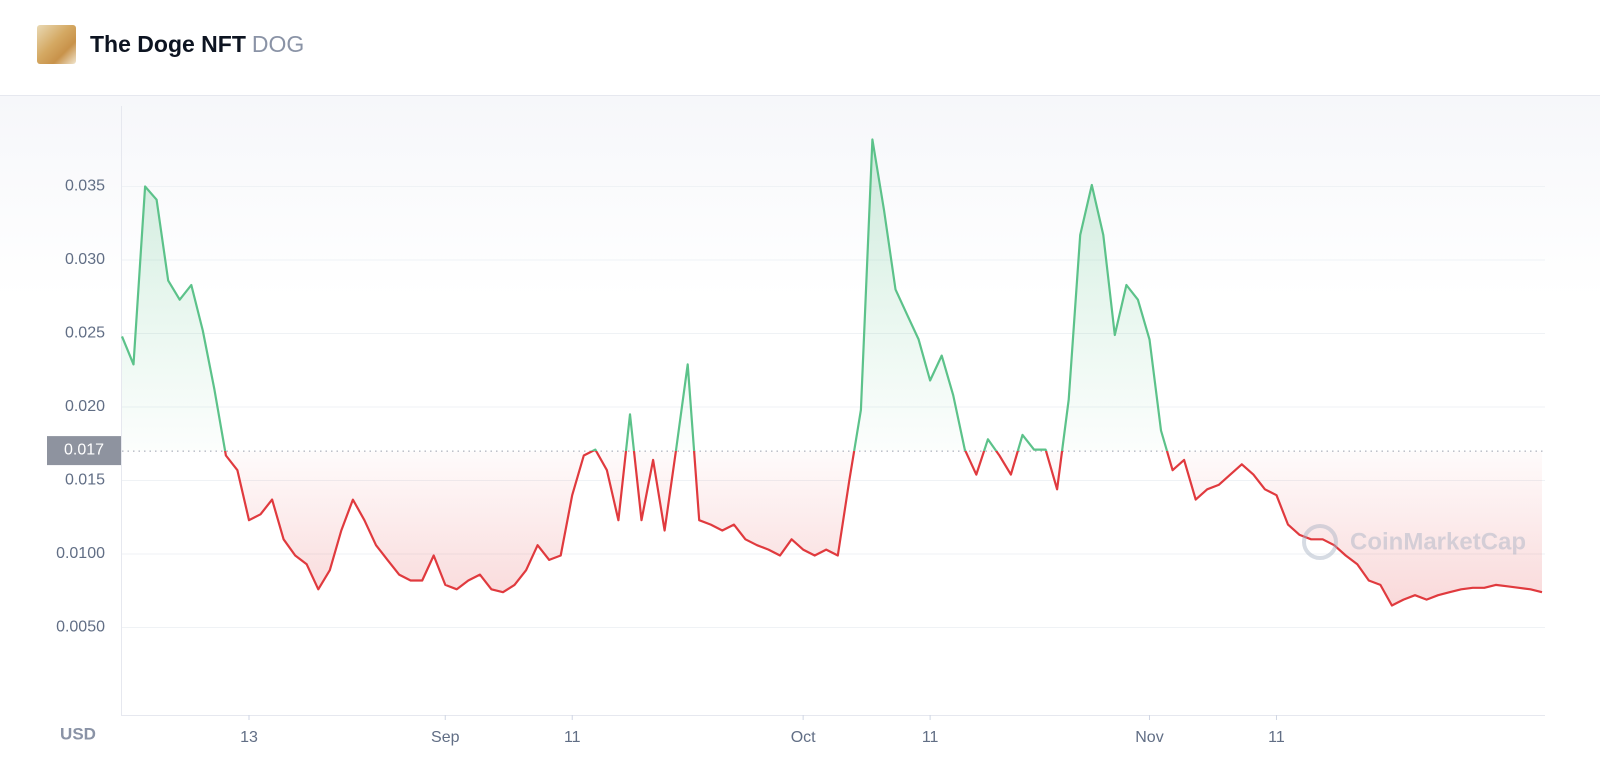 The width and height of the screenshot is (1600, 768). Describe the element at coordinates (85, 333) in the screenshot. I see `y-tick-label: 0.025` at that location.